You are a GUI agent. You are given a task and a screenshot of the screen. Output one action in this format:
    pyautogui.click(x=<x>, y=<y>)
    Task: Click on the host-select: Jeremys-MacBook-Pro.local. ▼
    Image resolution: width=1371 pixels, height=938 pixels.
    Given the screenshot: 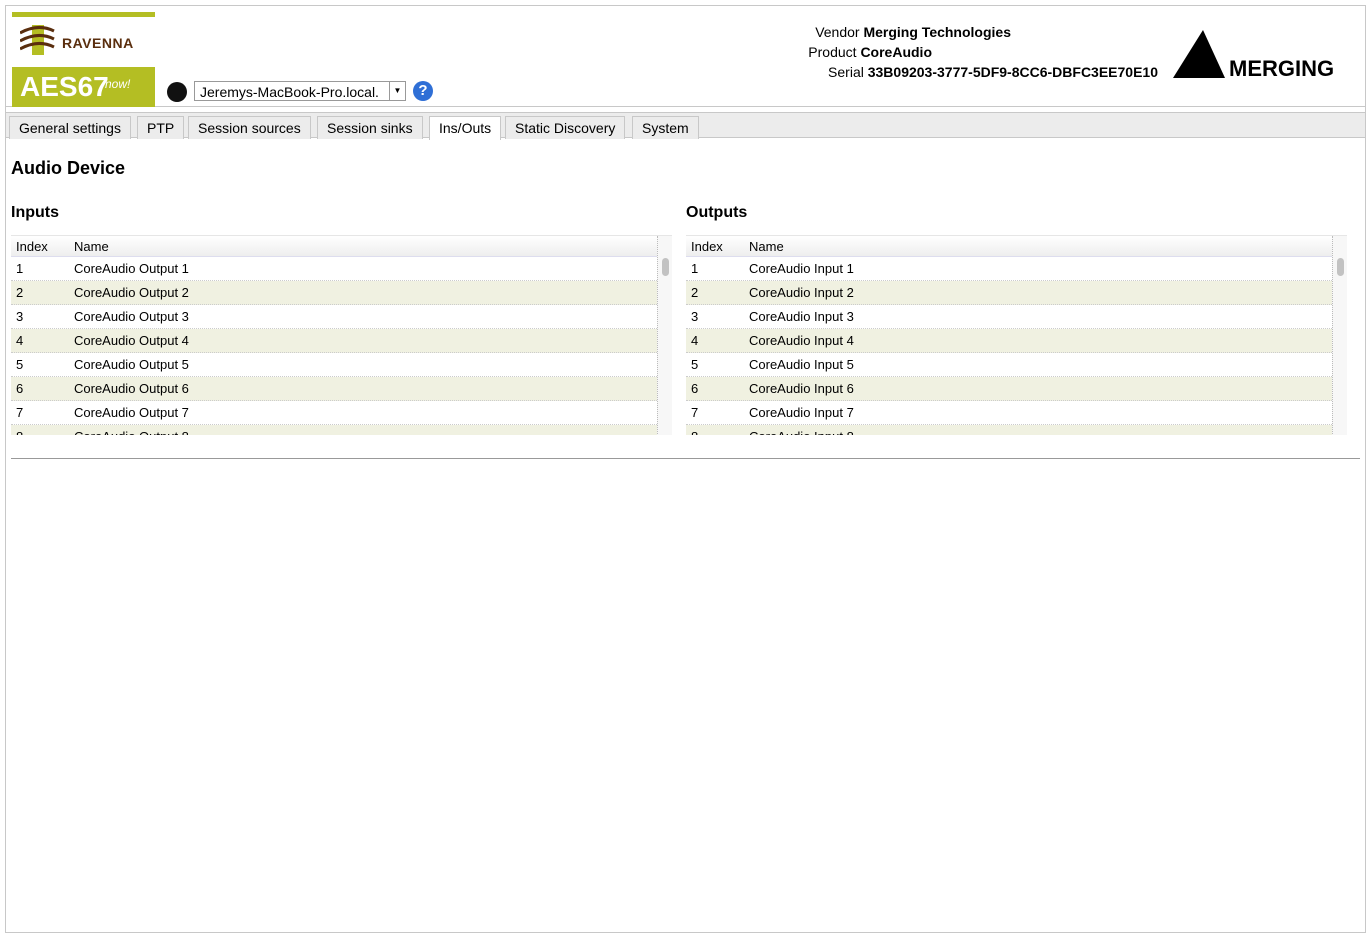 What is the action you would take?
    pyautogui.click(x=300, y=91)
    